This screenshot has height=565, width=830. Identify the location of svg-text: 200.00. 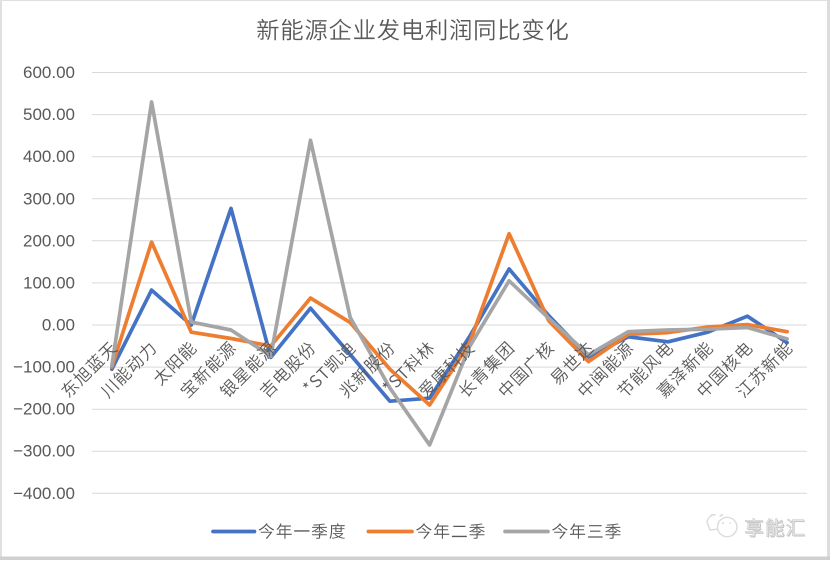
(49, 240).